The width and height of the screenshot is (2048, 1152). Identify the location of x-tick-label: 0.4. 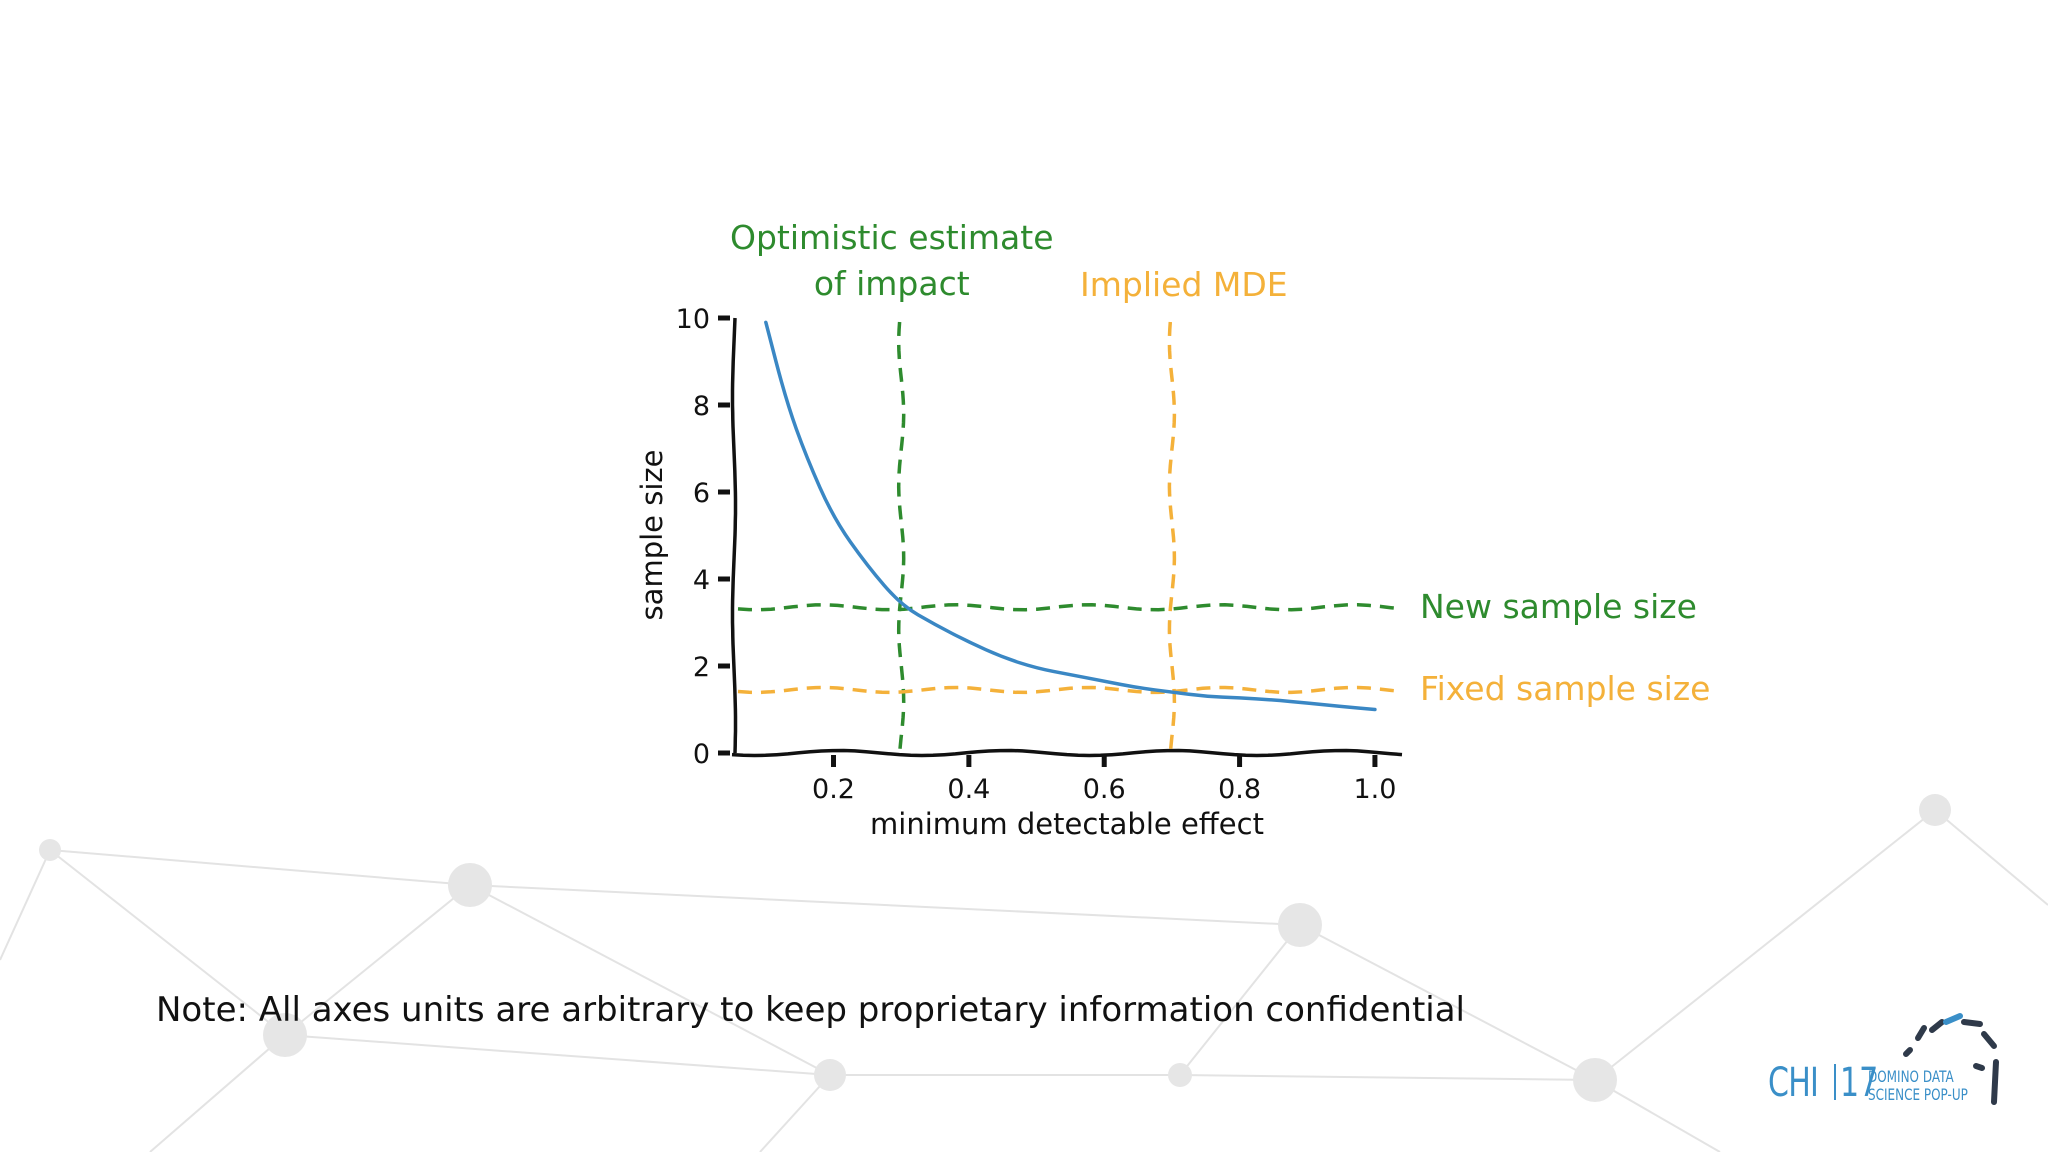
(968, 789).